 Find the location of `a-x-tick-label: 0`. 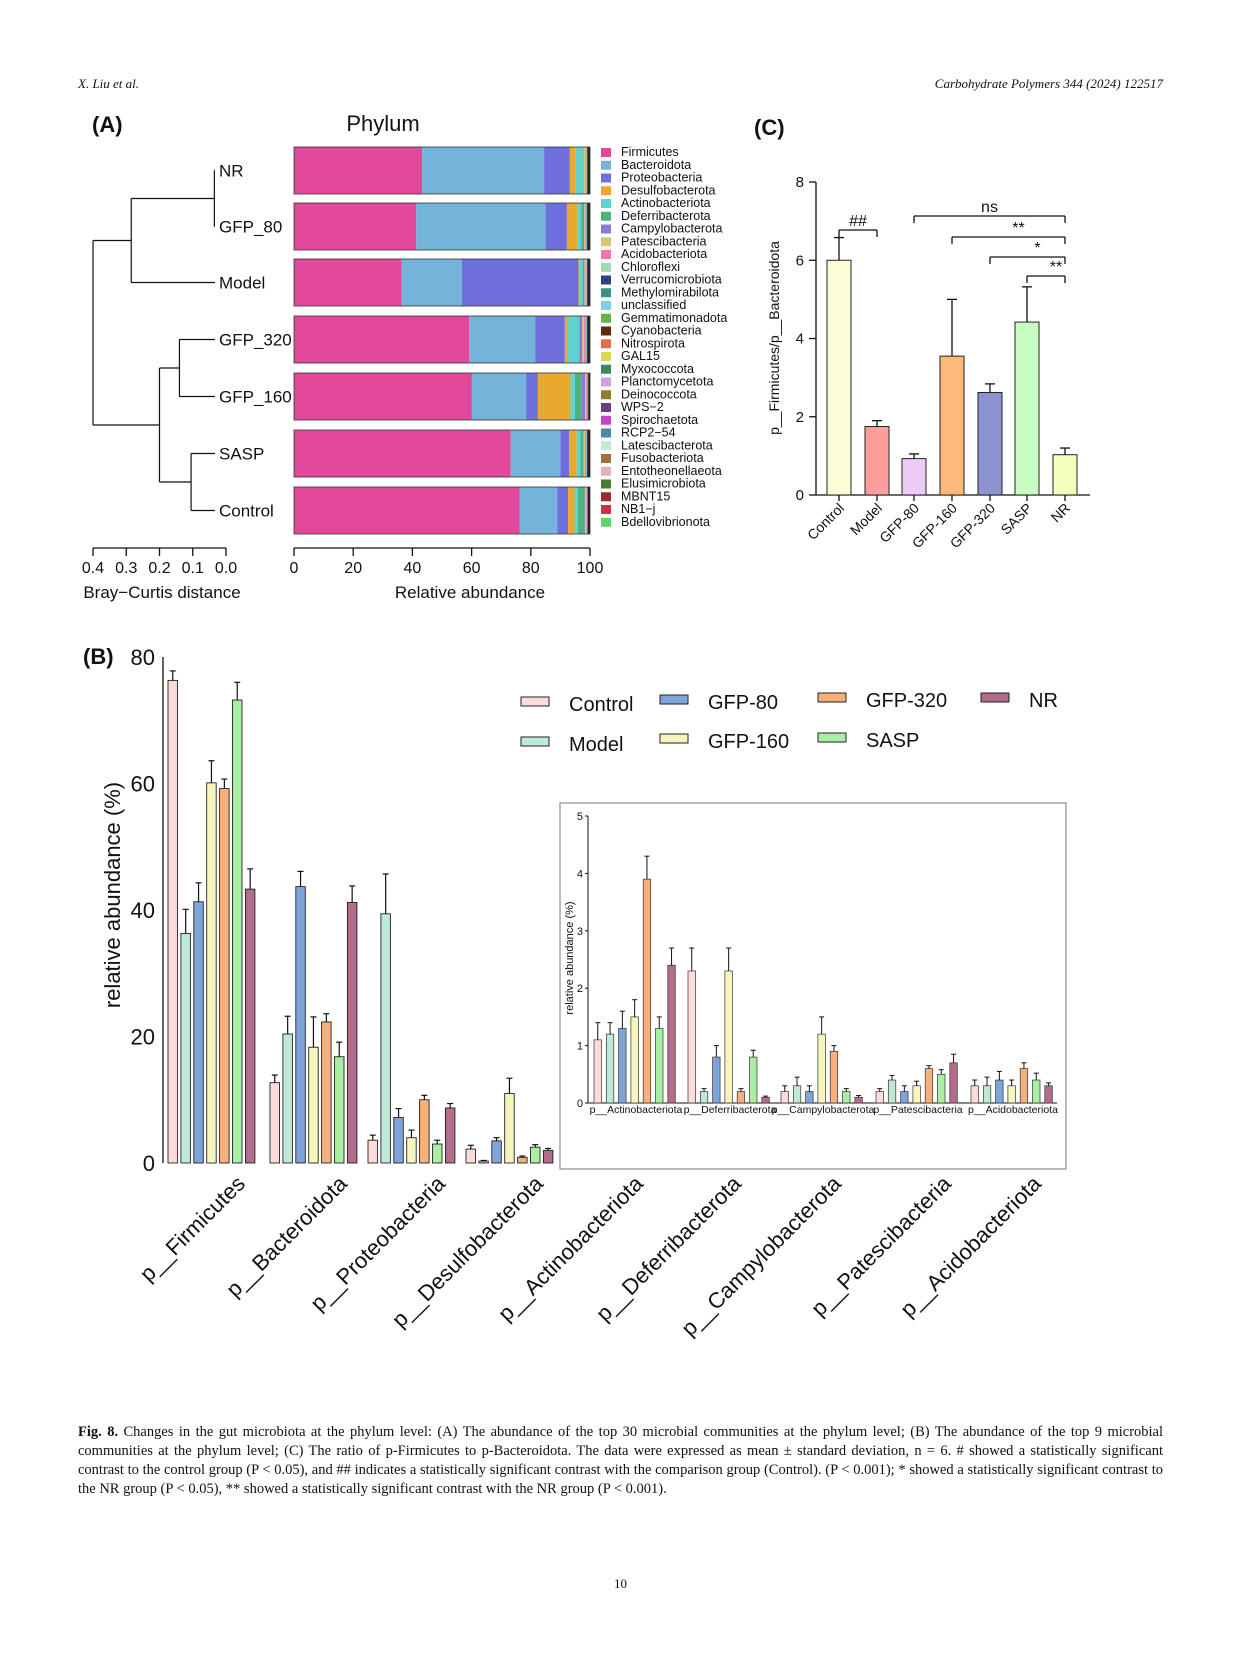

a-x-tick-label: 0 is located at coordinates (294, 568).